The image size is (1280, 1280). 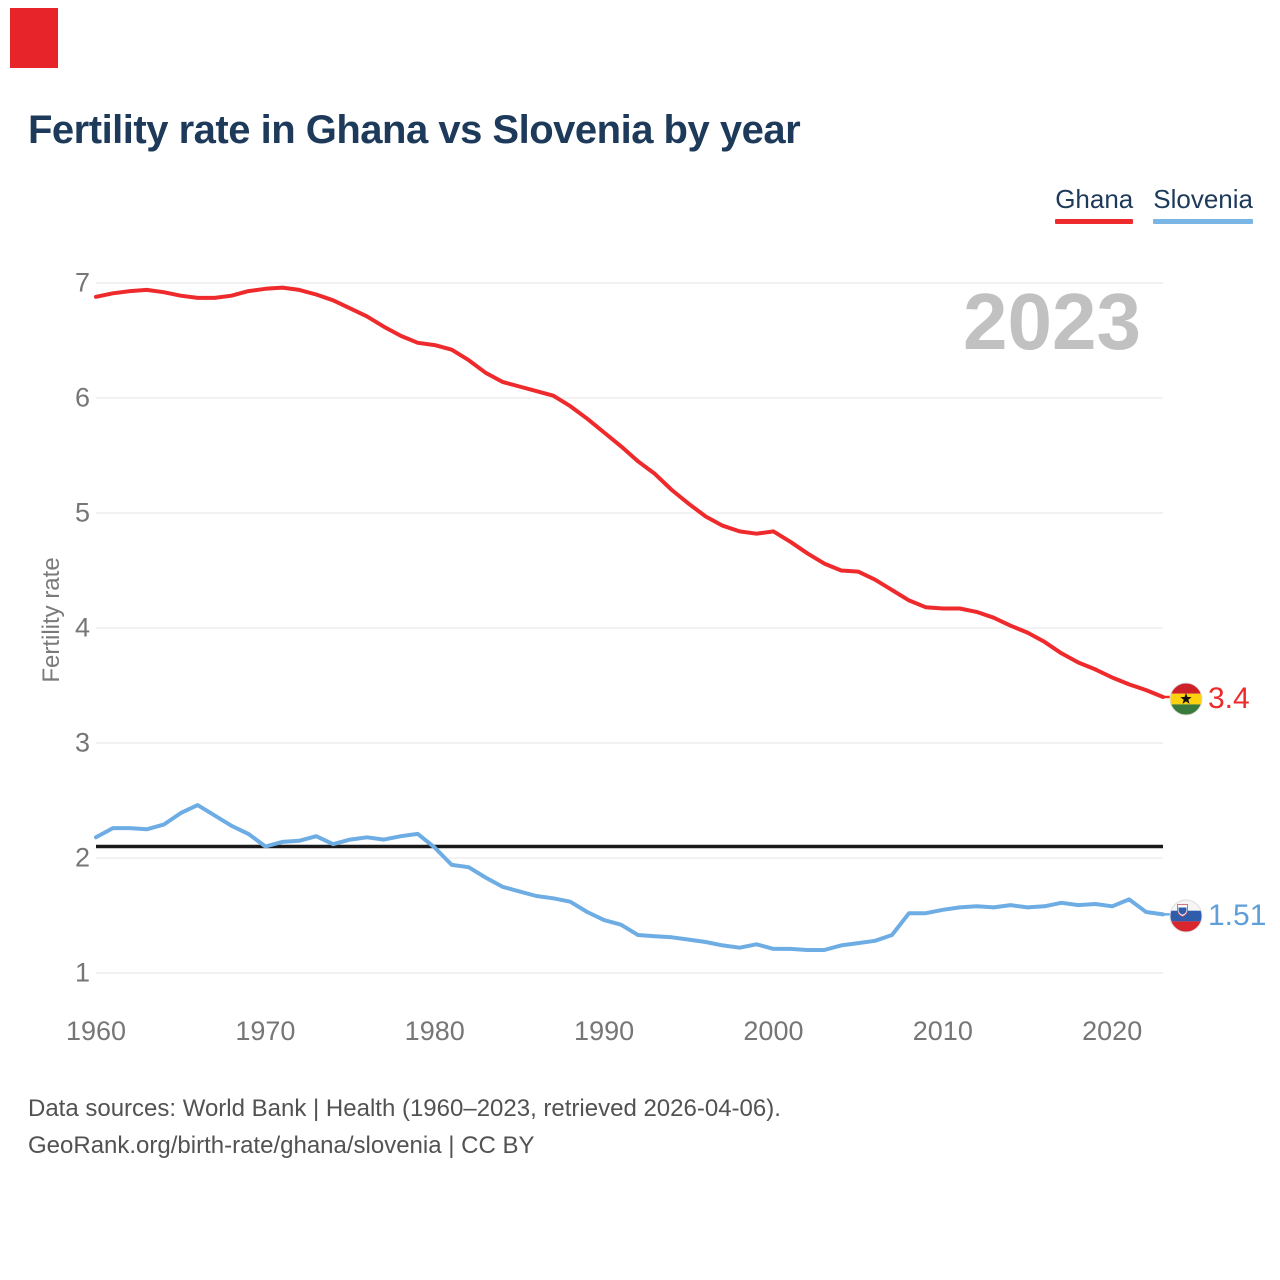 I want to click on slovenia-underline, so click(x=1203, y=221).